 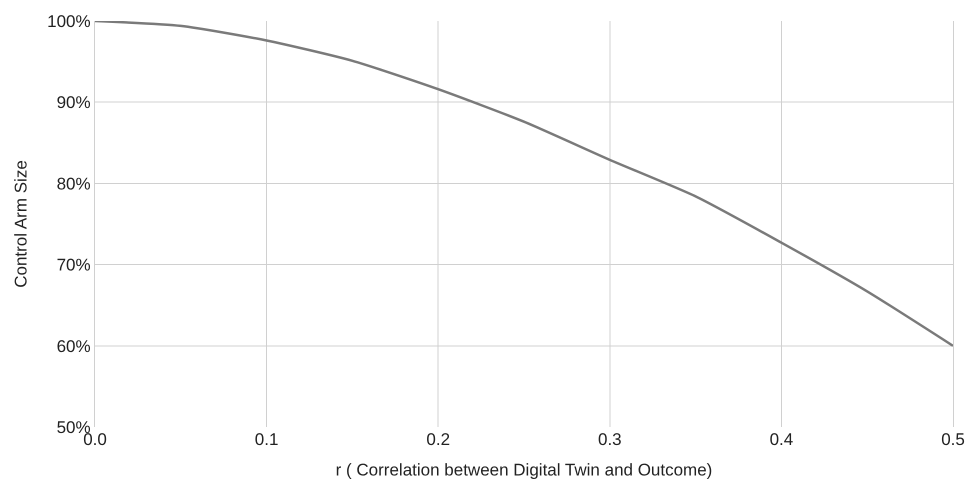 What do you see at coordinates (21, 224) in the screenshot?
I see `y-axis-title: Control Arm Size` at bounding box center [21, 224].